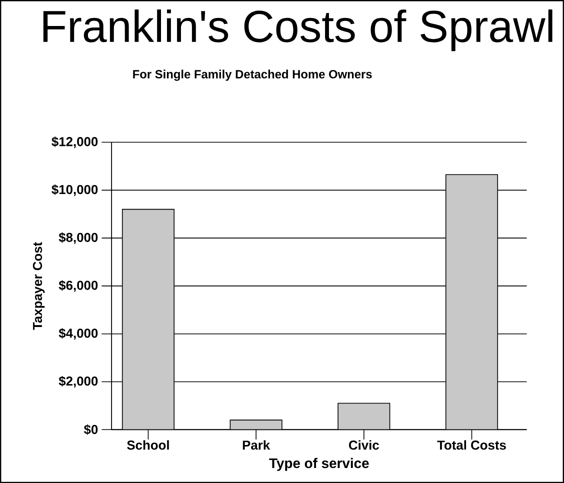 This screenshot has width=564, height=483. What do you see at coordinates (75, 142) in the screenshot?
I see `y-tick-label: $12,000` at bounding box center [75, 142].